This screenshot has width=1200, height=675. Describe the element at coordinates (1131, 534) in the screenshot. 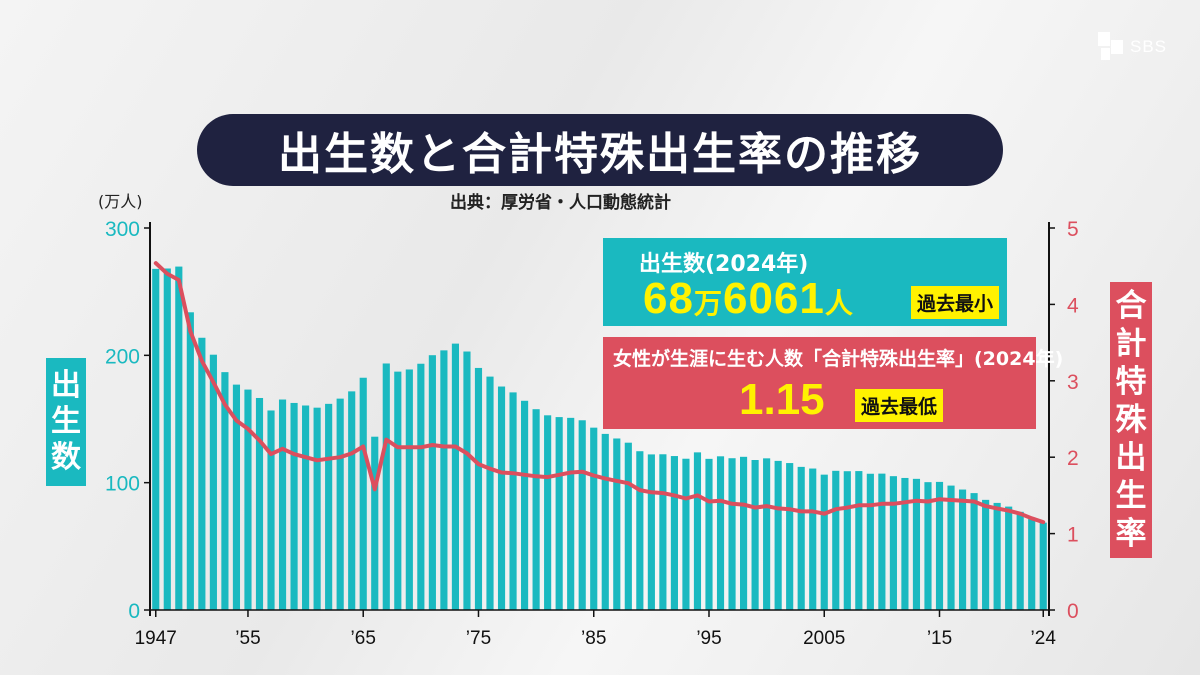

I see `right-axis-title-char: 率` at that location.